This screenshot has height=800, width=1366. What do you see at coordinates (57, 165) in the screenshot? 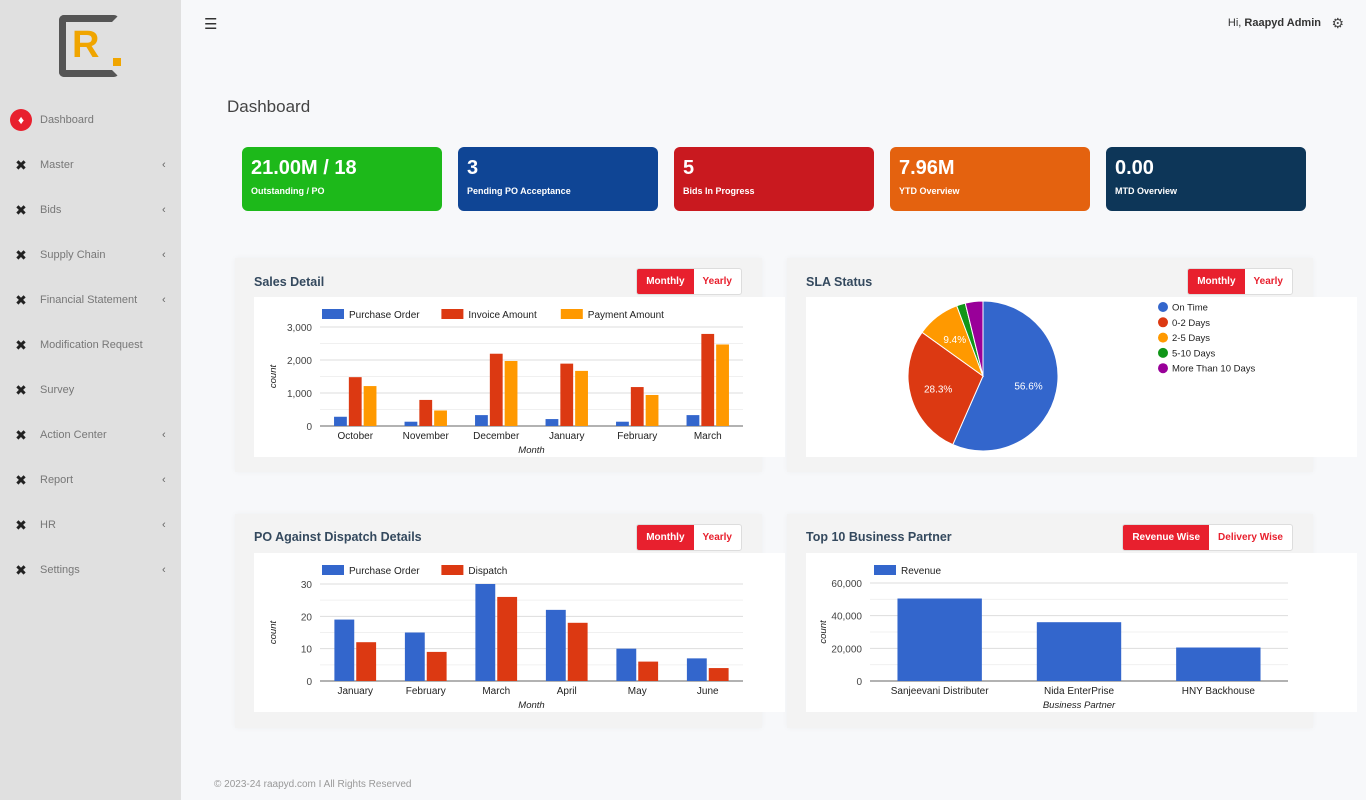
I see `sidebar-item-label: Master` at bounding box center [57, 165].